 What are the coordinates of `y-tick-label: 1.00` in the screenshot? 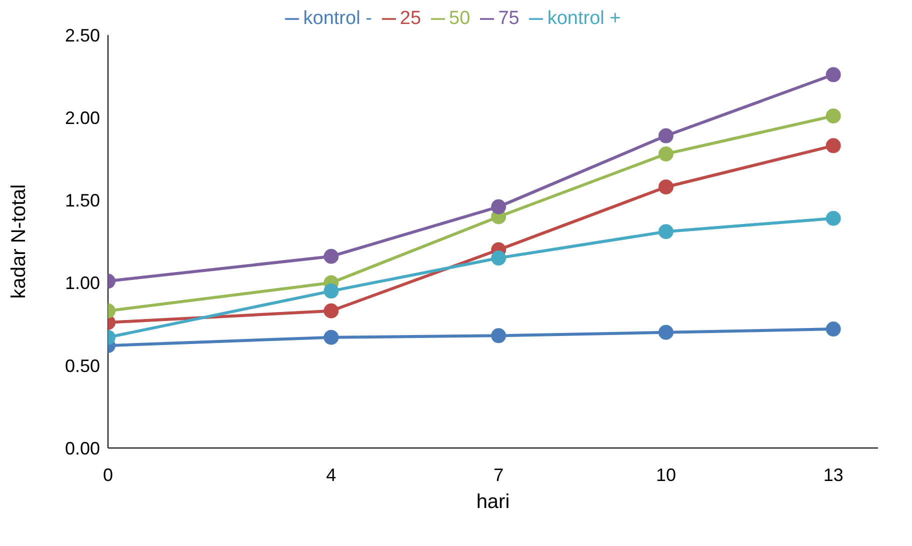 It's located at (82, 283).